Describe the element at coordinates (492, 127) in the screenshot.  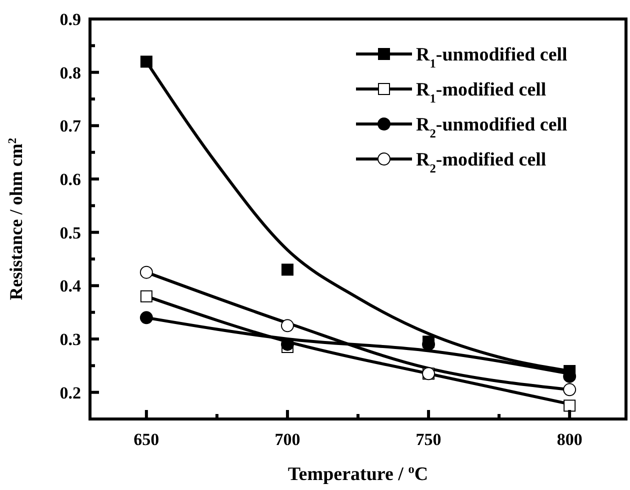
I see `legend-label: R$_{2}$-unmodified cell` at that location.